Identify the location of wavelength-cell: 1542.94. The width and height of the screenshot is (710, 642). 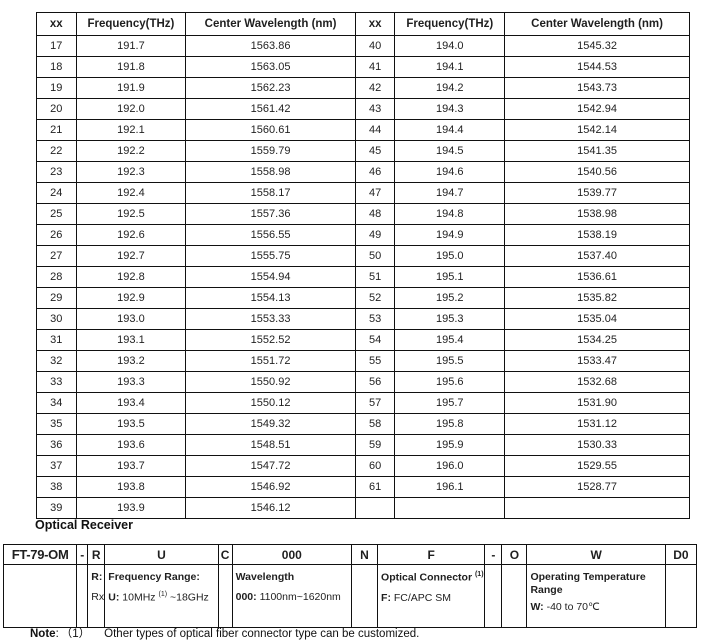
(597, 109).